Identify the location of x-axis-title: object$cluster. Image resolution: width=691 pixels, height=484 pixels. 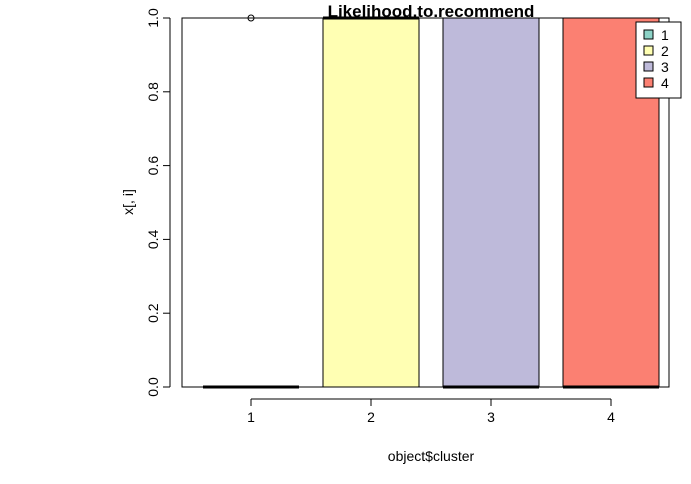
(431, 456).